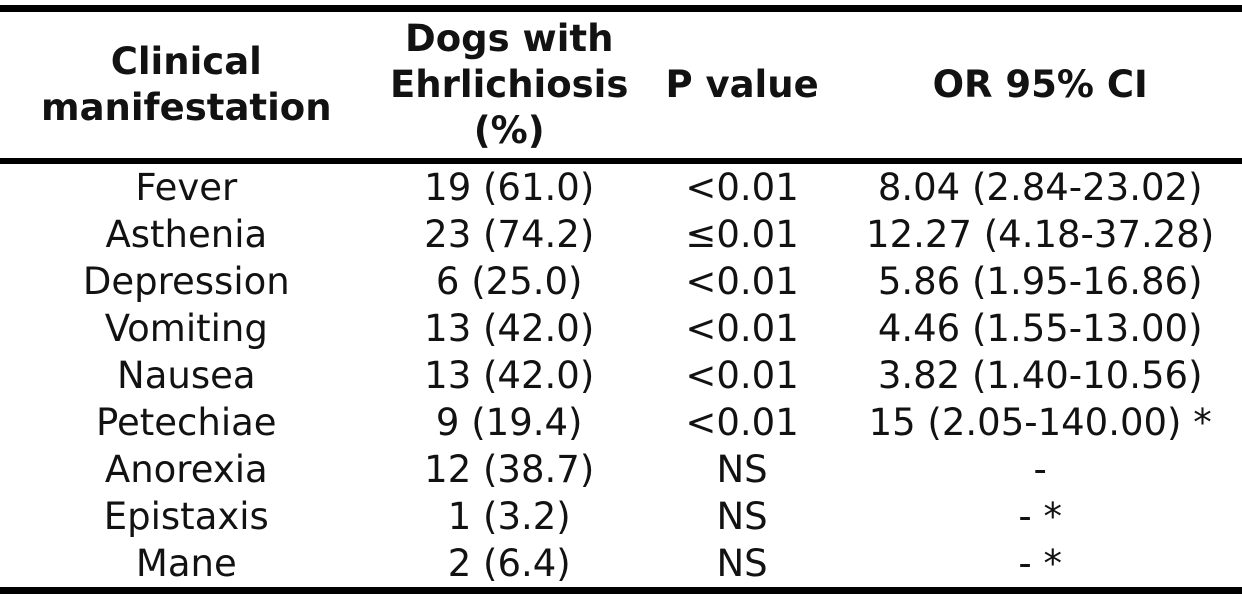 The image size is (1242, 612). What do you see at coordinates (509, 281) in the screenshot?
I see `cell-dogs-pct: 6 (25.0)` at bounding box center [509, 281].